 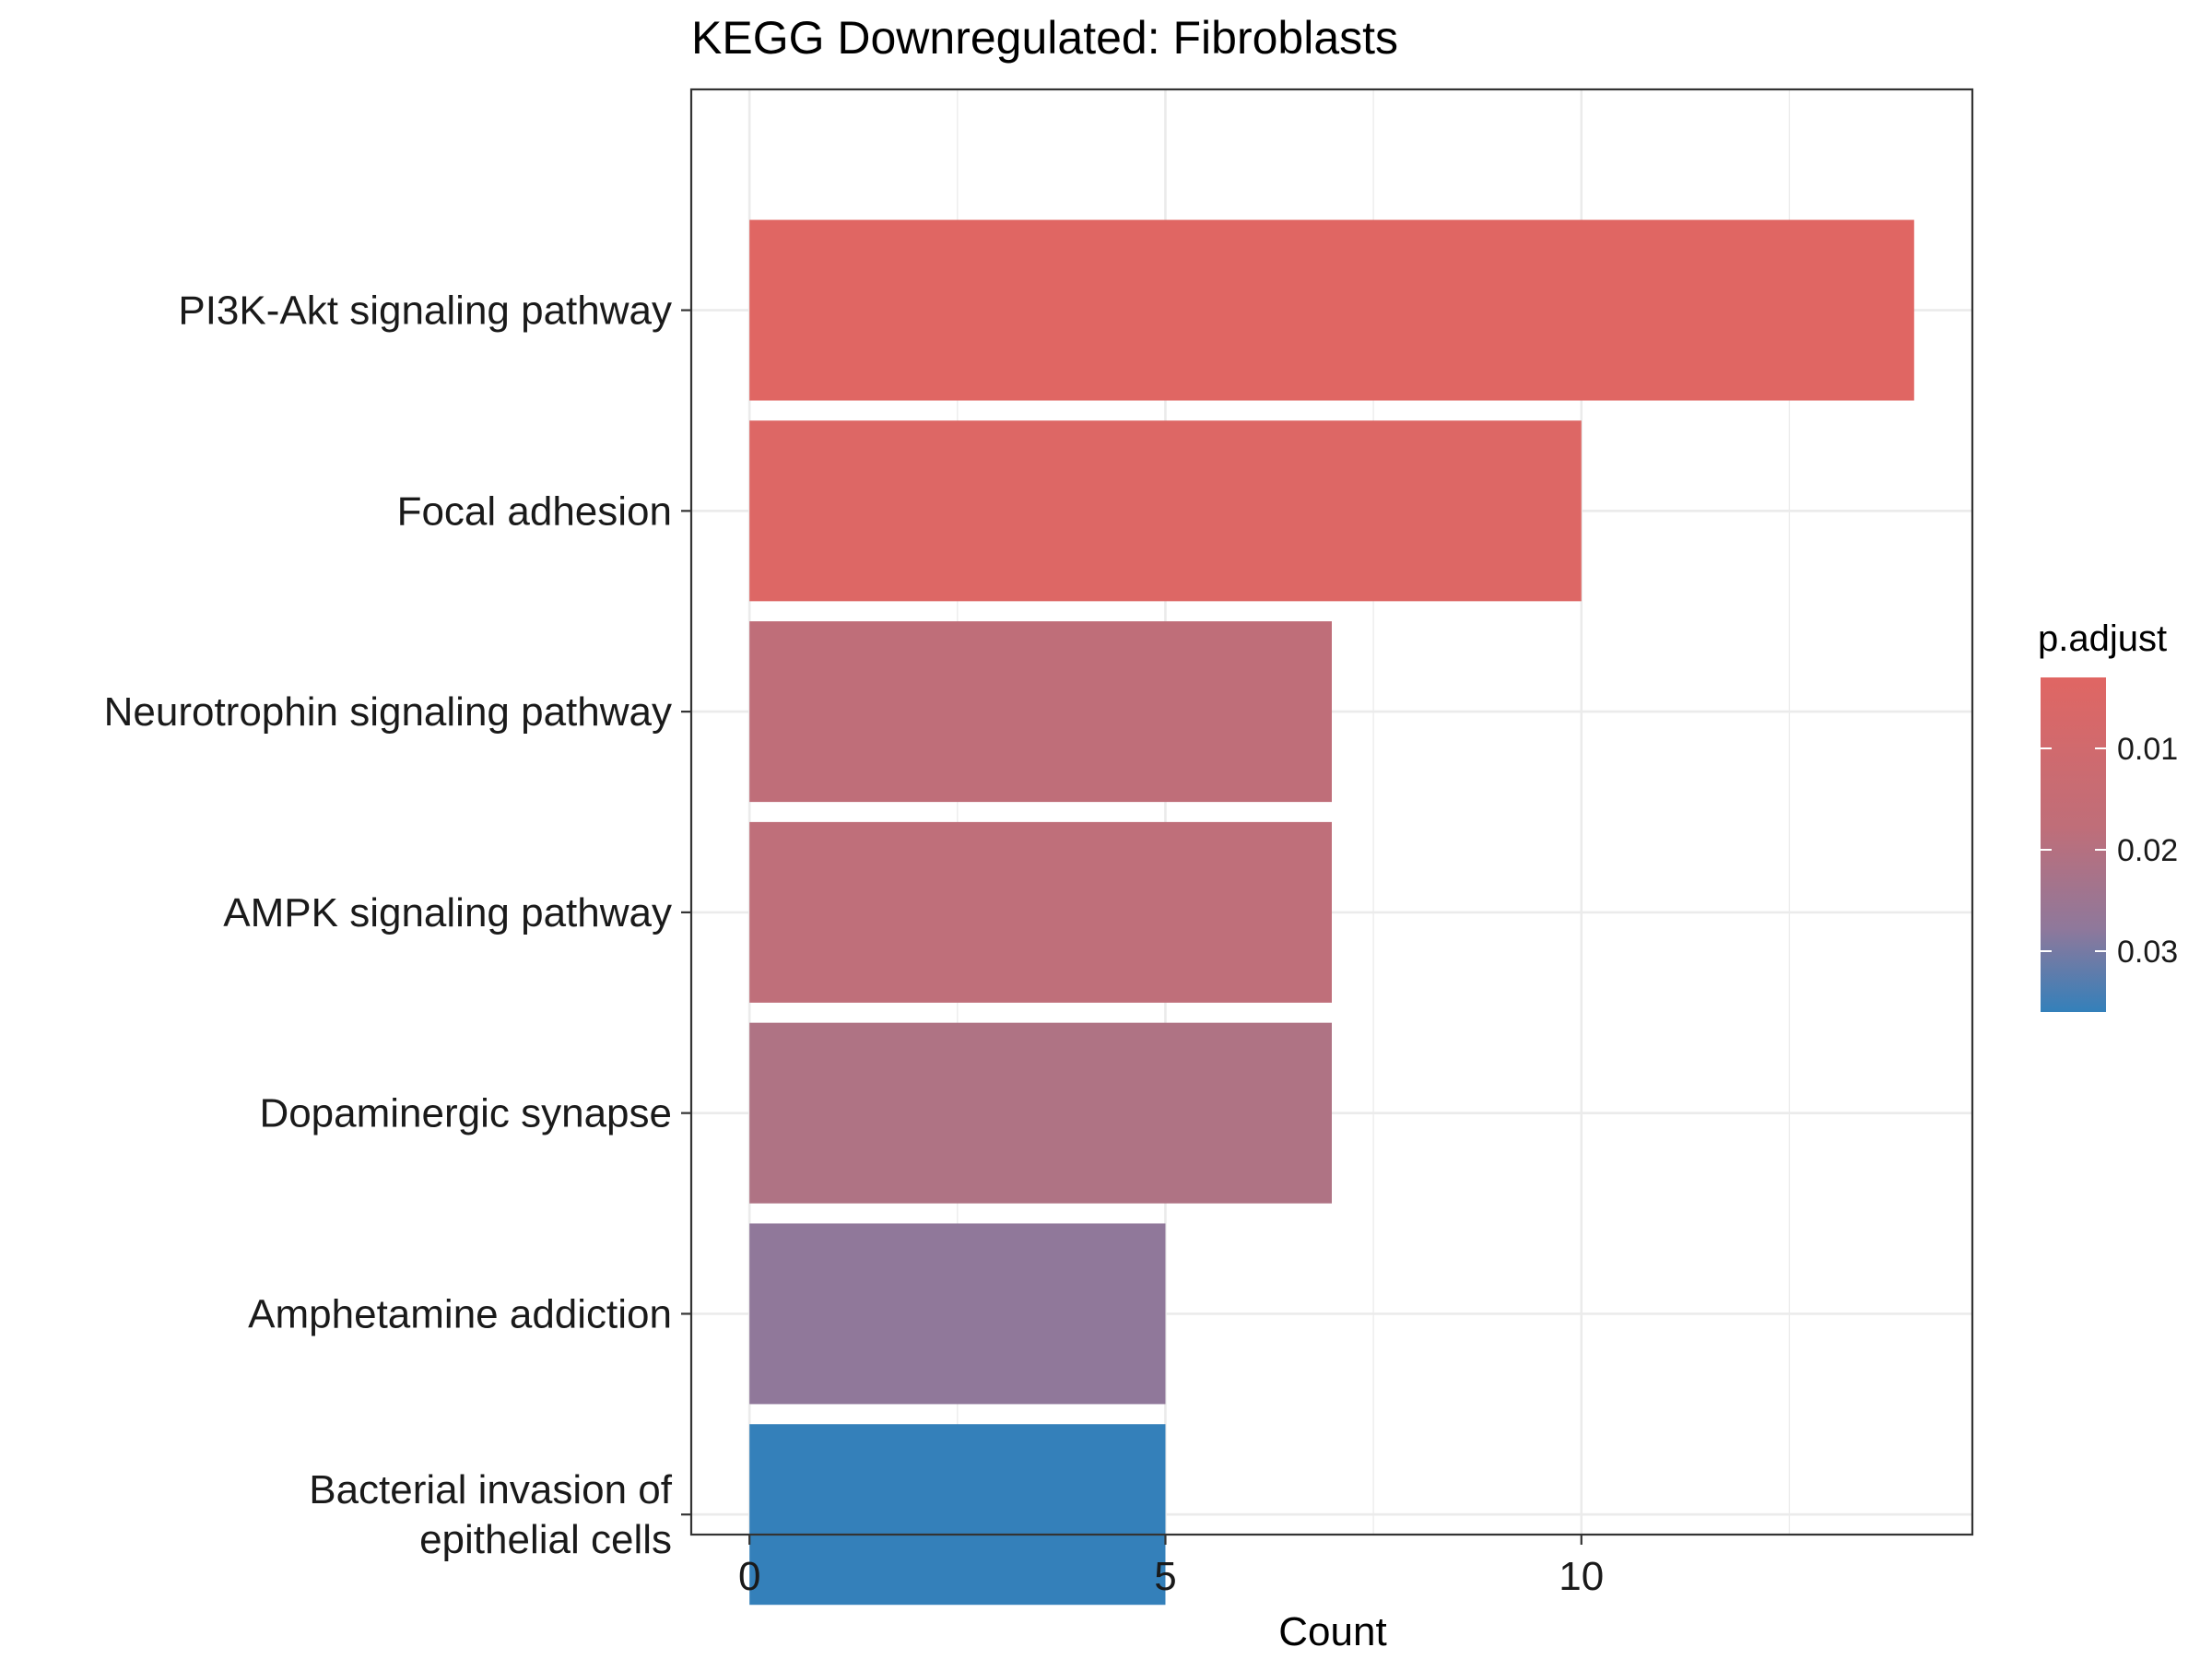 I want to click on y-tick-label: Focal adhesion, so click(x=534, y=511).